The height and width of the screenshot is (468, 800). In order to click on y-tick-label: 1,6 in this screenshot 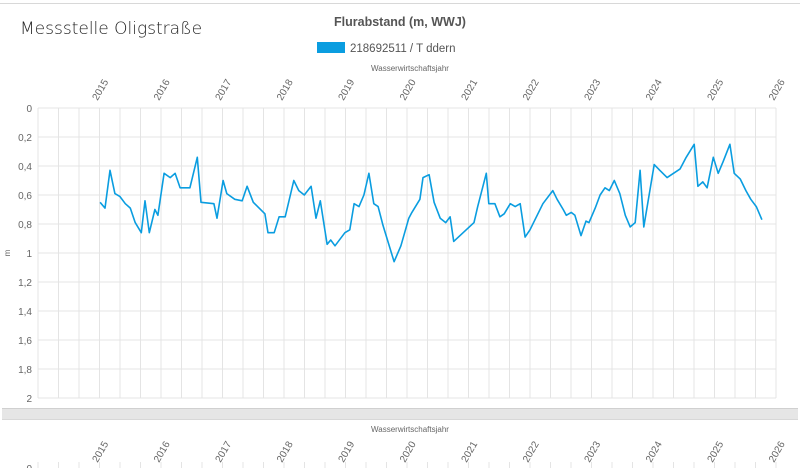, I will do `click(25, 341)`.